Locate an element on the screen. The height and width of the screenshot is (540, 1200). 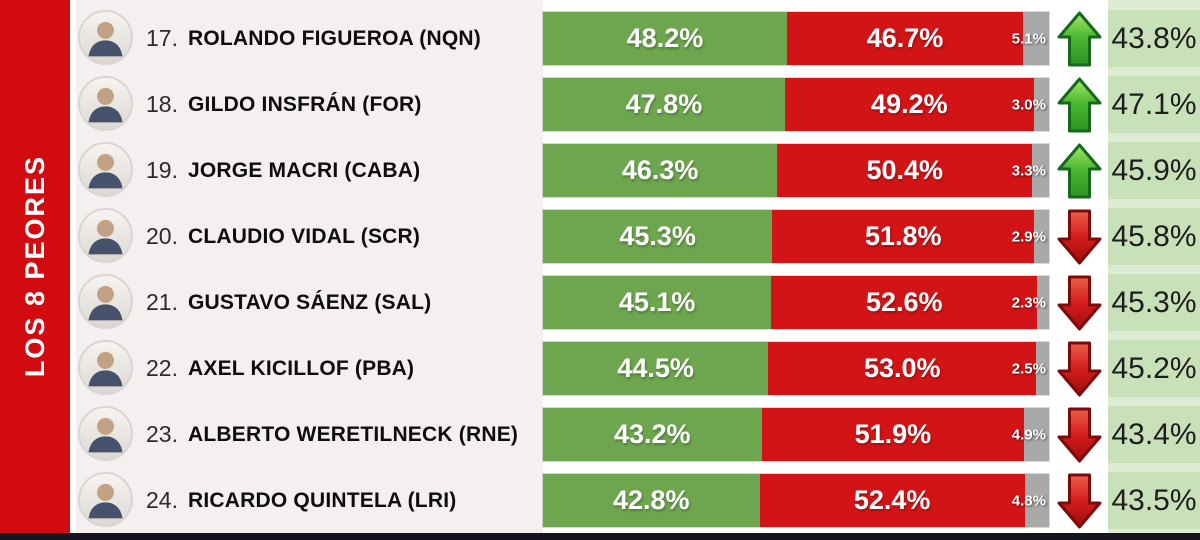
rank-number: 18. is located at coordinates (162, 104).